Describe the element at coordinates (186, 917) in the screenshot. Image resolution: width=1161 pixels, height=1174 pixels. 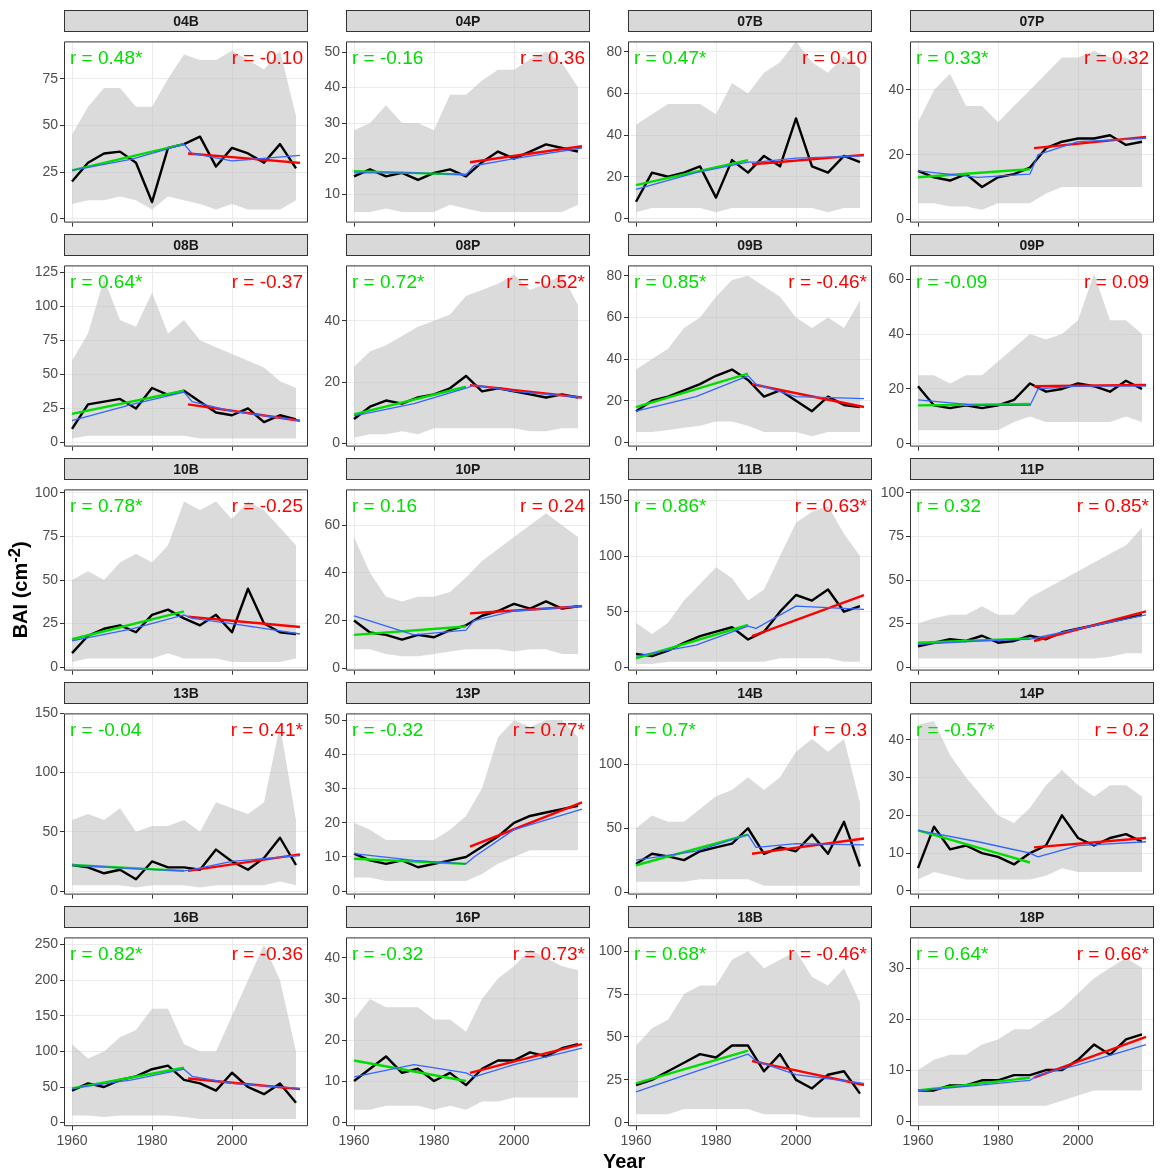
I see `chart-title: 16B` at that location.